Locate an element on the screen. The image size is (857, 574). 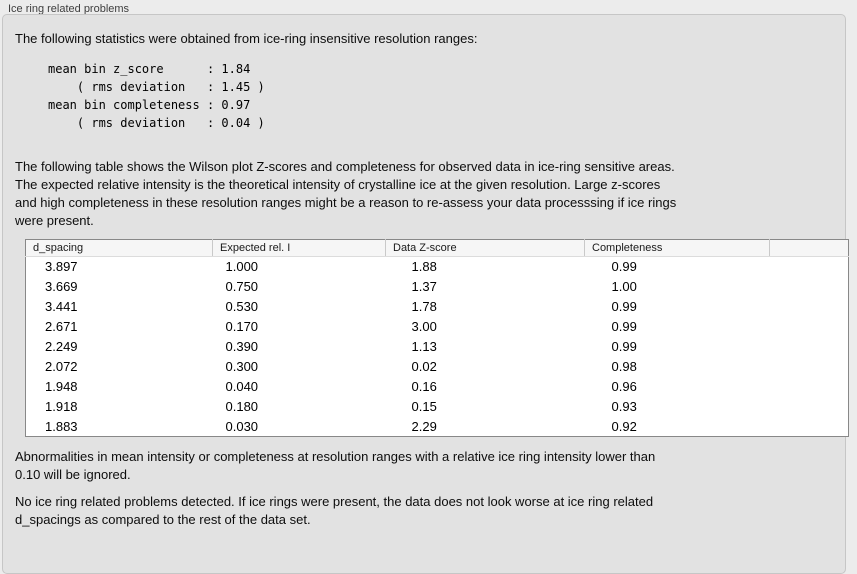
table-cell: 0.180 is located at coordinates (242, 406).